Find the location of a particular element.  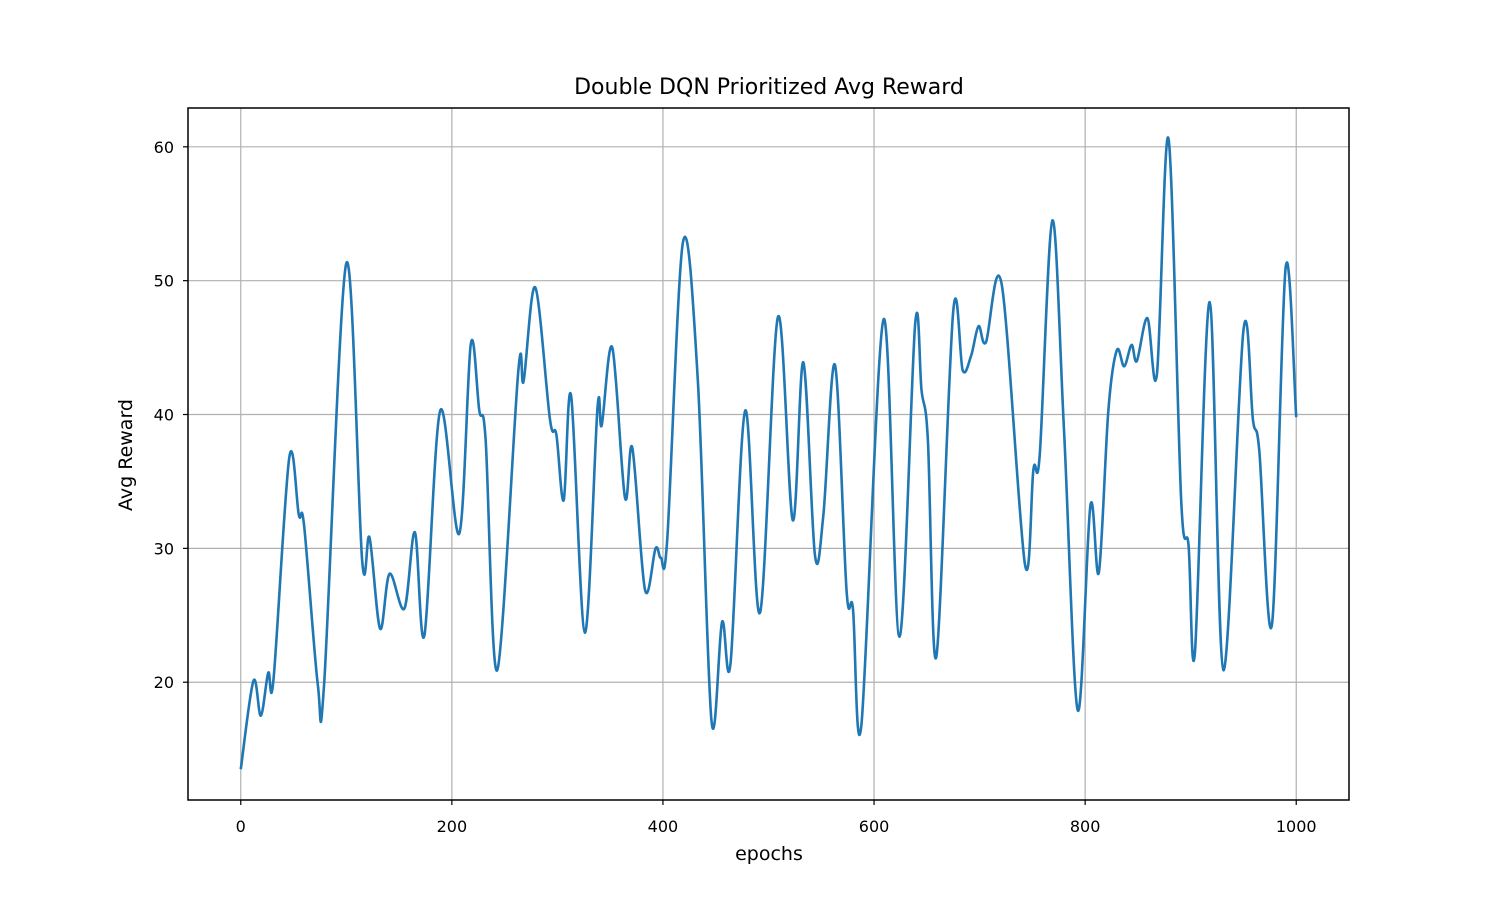

y-tick-label: 30 is located at coordinates (164, 548).